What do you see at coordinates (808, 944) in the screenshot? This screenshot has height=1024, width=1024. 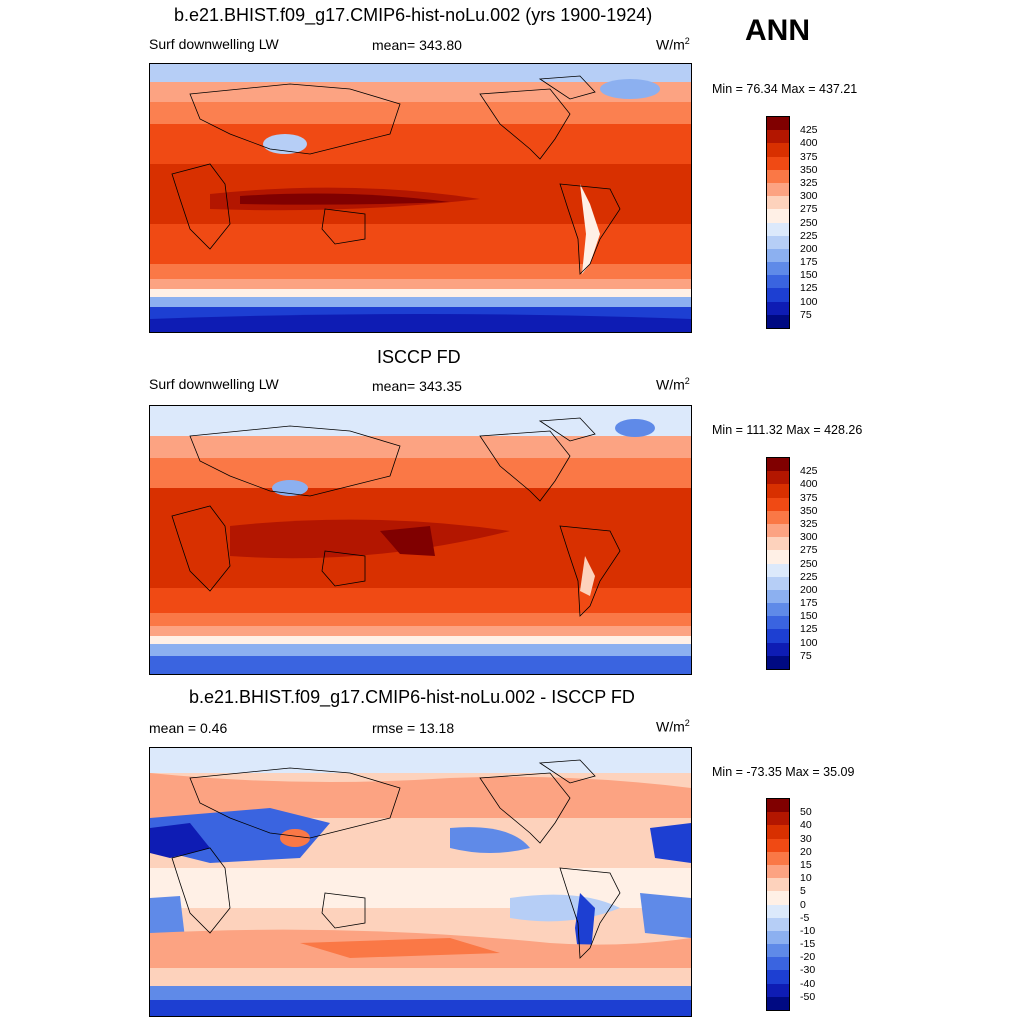 I see `colorbar-tick-label: -15` at bounding box center [808, 944].